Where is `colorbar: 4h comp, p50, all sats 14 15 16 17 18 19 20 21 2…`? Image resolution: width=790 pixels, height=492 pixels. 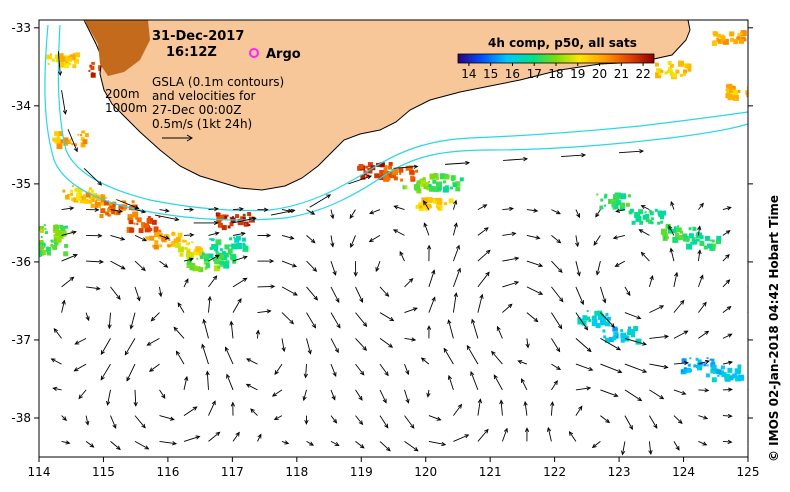 colorbar: 4h comp, p50, all sats 14 15 16 17 18 19 20 21 2… is located at coordinates (556, 58).